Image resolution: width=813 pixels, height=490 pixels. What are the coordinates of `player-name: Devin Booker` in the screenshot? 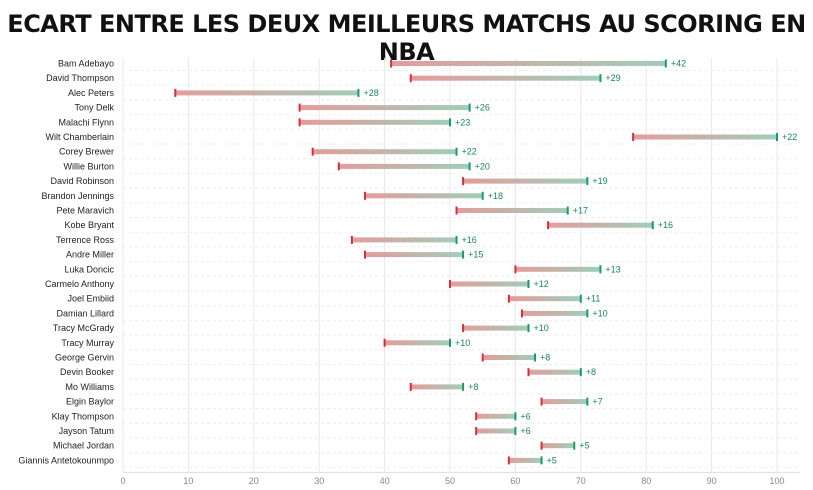 It's located at (87, 372).